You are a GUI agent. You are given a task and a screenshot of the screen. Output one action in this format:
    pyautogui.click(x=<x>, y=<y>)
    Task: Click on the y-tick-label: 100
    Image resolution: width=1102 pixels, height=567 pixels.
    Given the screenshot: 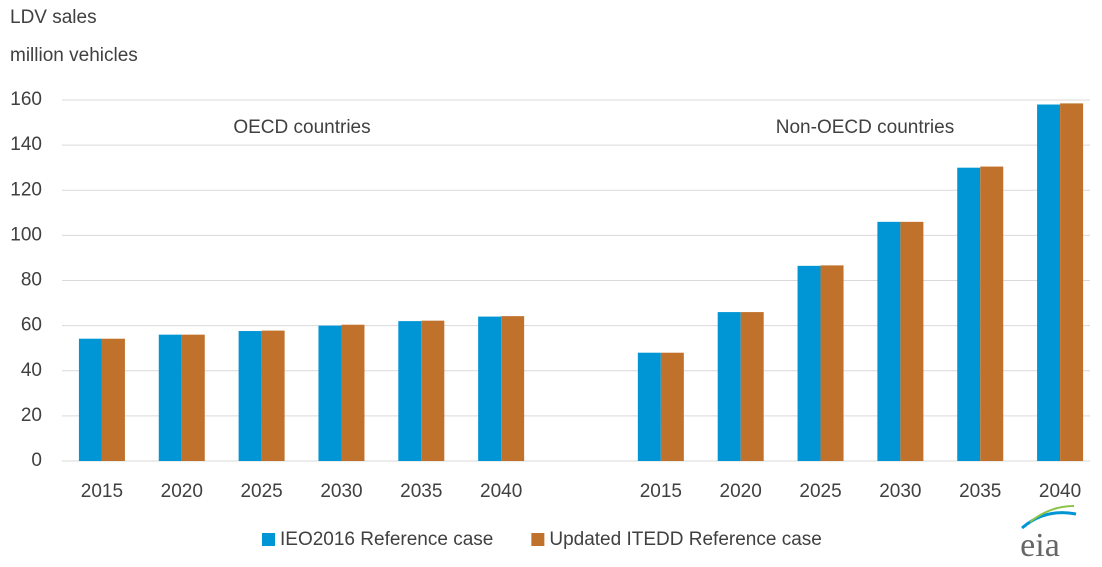 What is the action you would take?
    pyautogui.click(x=26, y=234)
    